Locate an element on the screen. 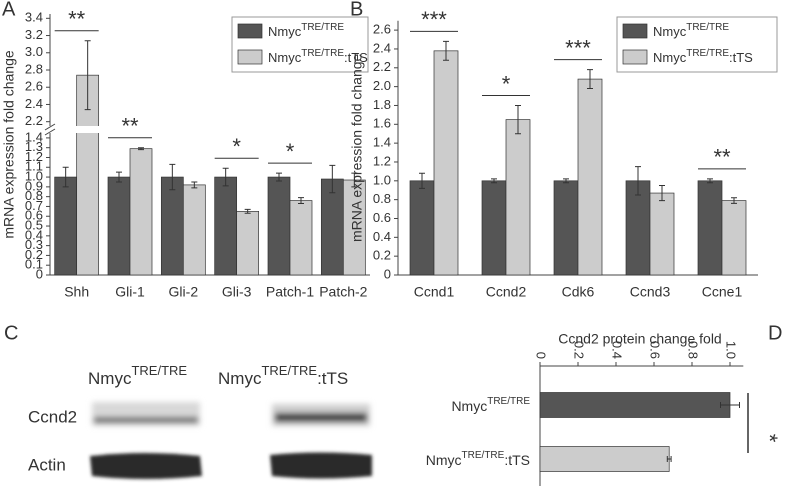  x-tick-label: Shh is located at coordinates (76, 292).